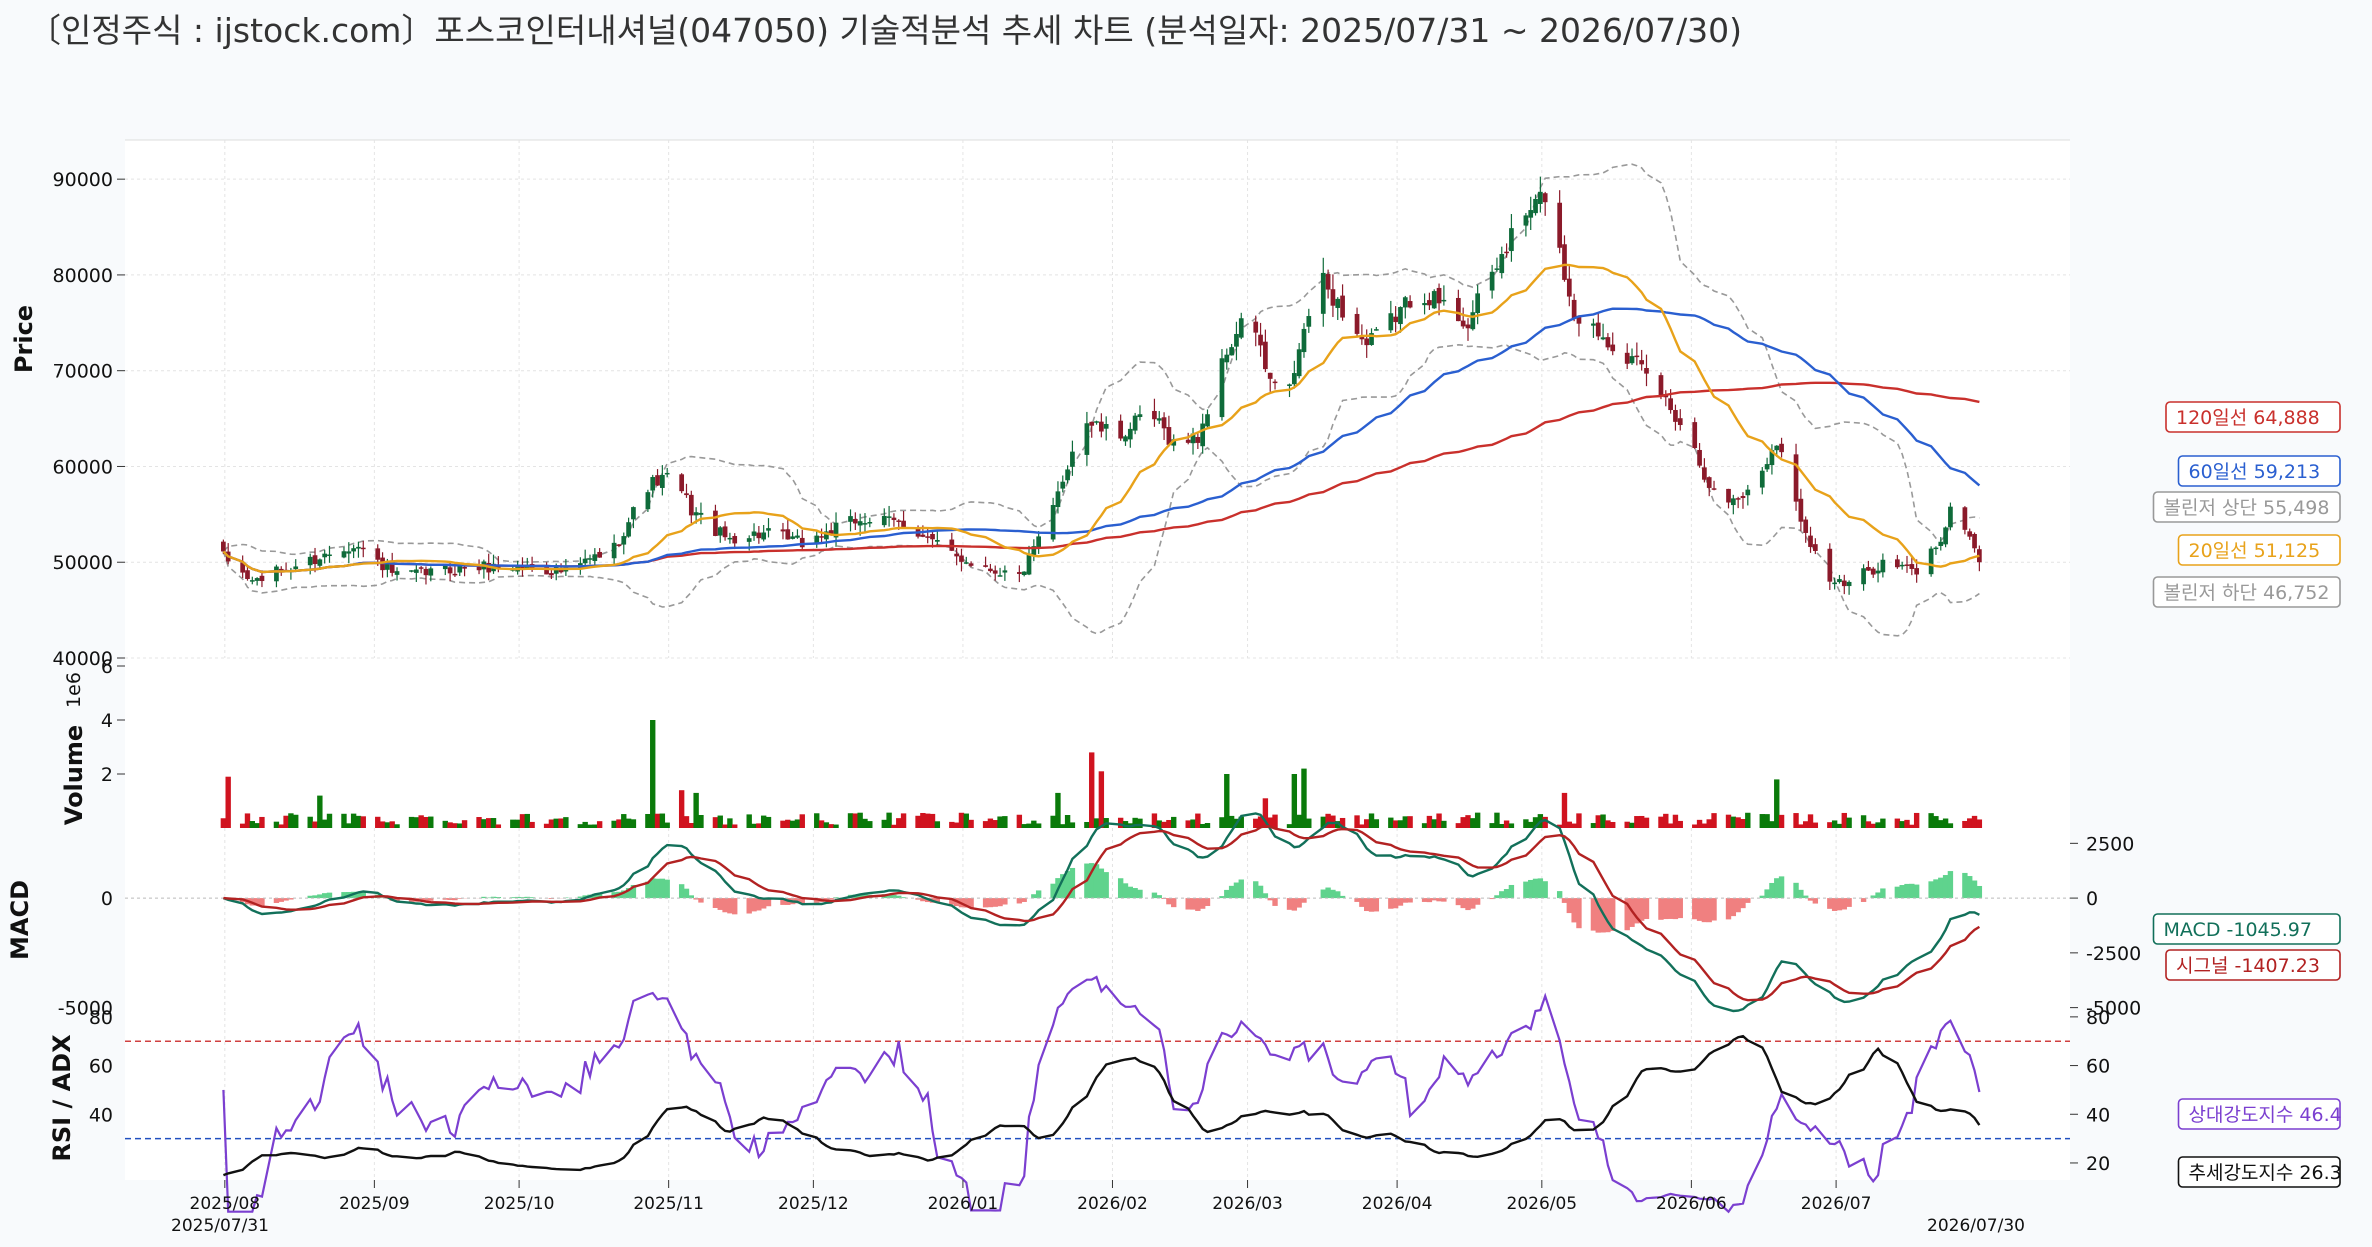  I want to click on rsi-ytick-label-right: 20, so click(2098, 1164).